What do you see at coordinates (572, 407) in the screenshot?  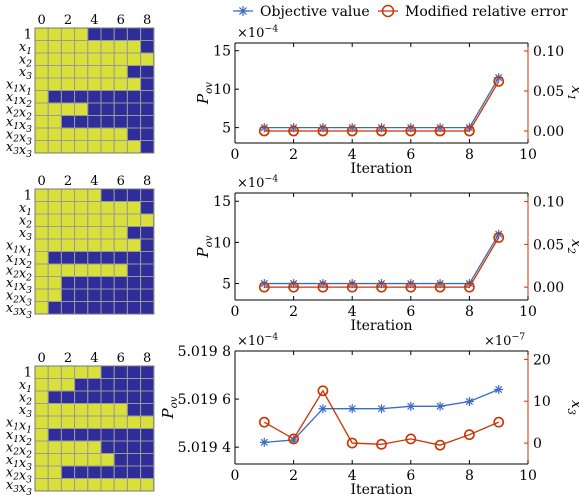 I see `right-axis-label: x3` at bounding box center [572, 407].